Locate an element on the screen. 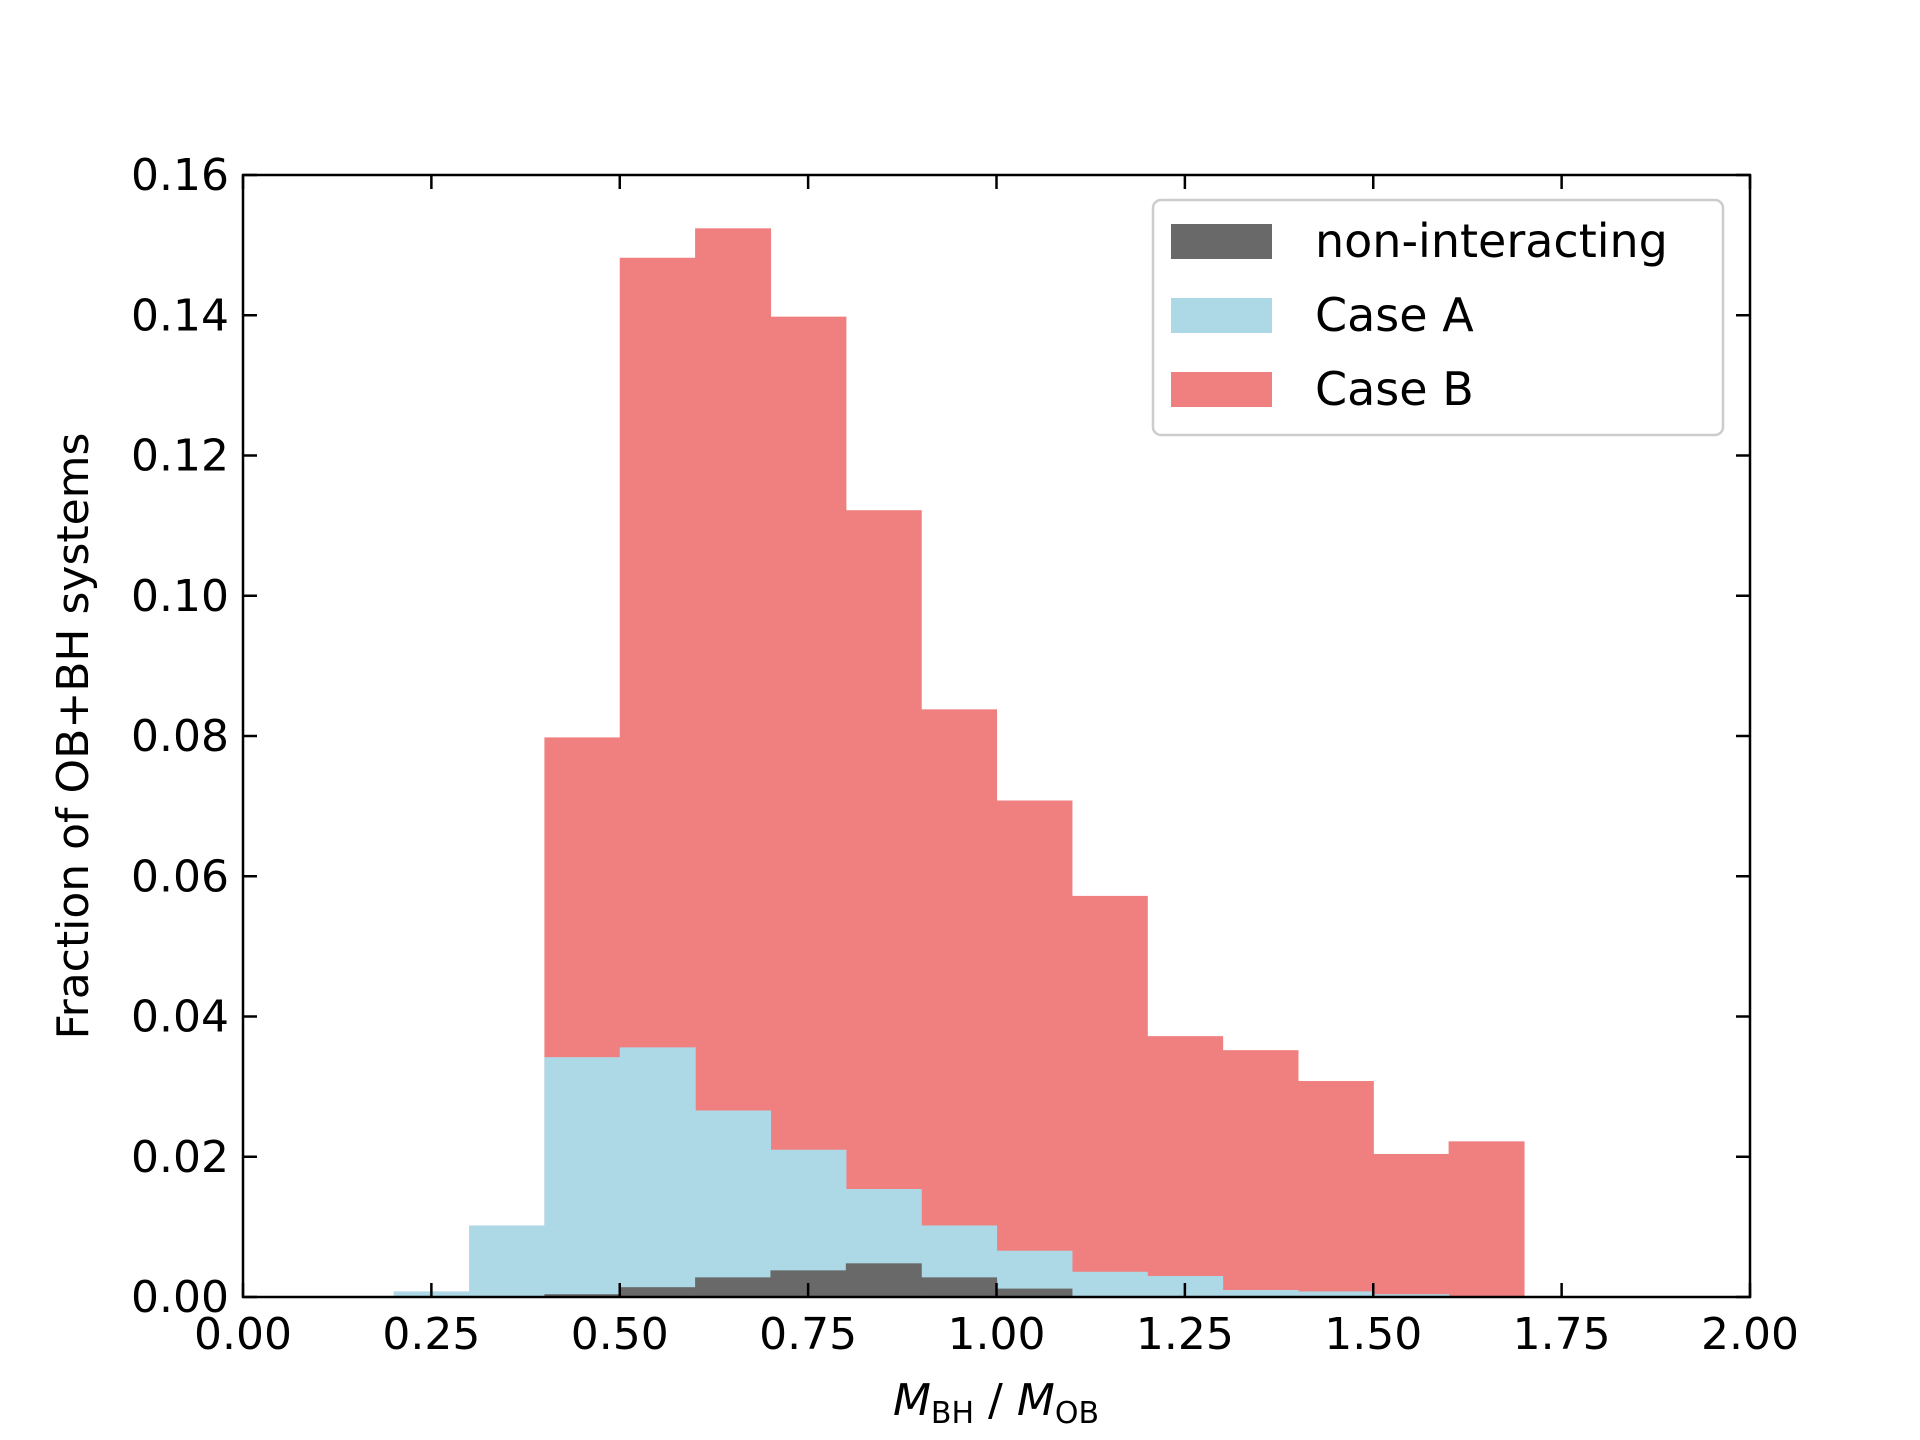  x-tick-label: 0.75 is located at coordinates (808, 1334).